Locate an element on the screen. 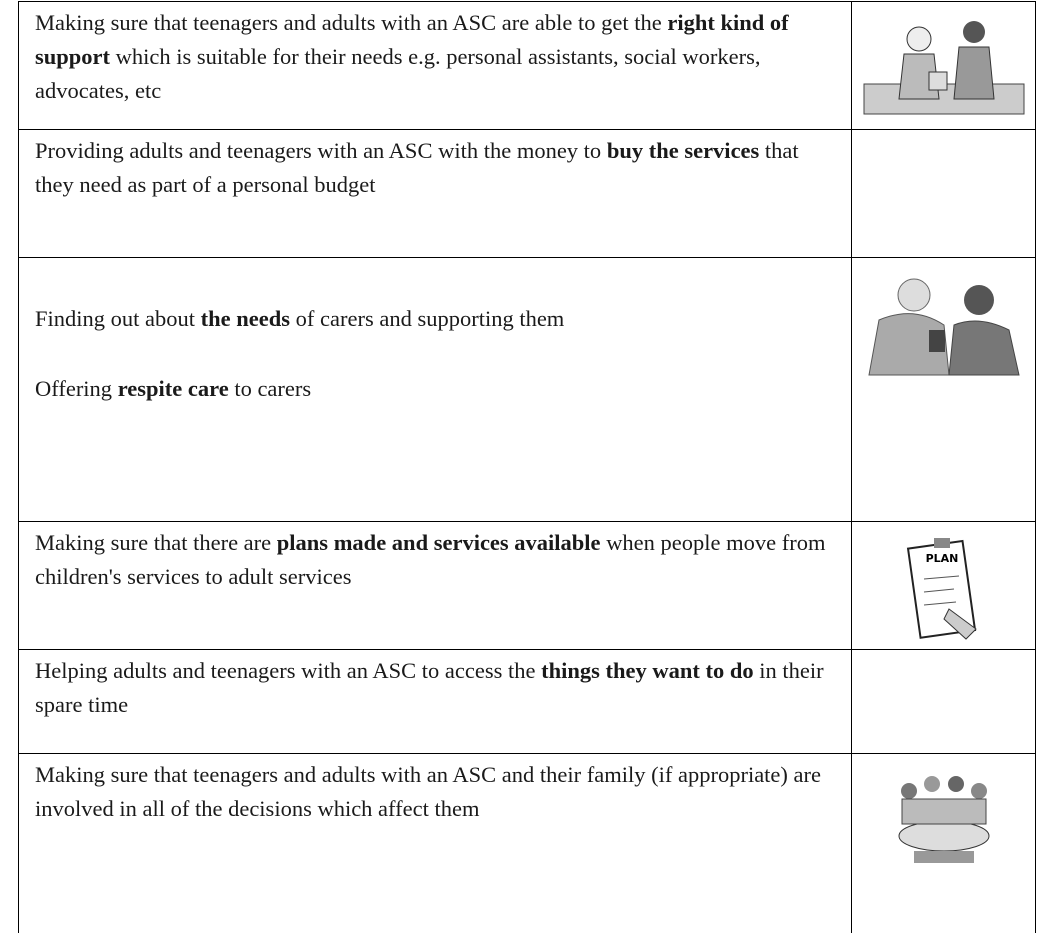 The height and width of the screenshot is (933, 1048). paragraph: Offering respite care to carers is located at coordinates (435, 389).